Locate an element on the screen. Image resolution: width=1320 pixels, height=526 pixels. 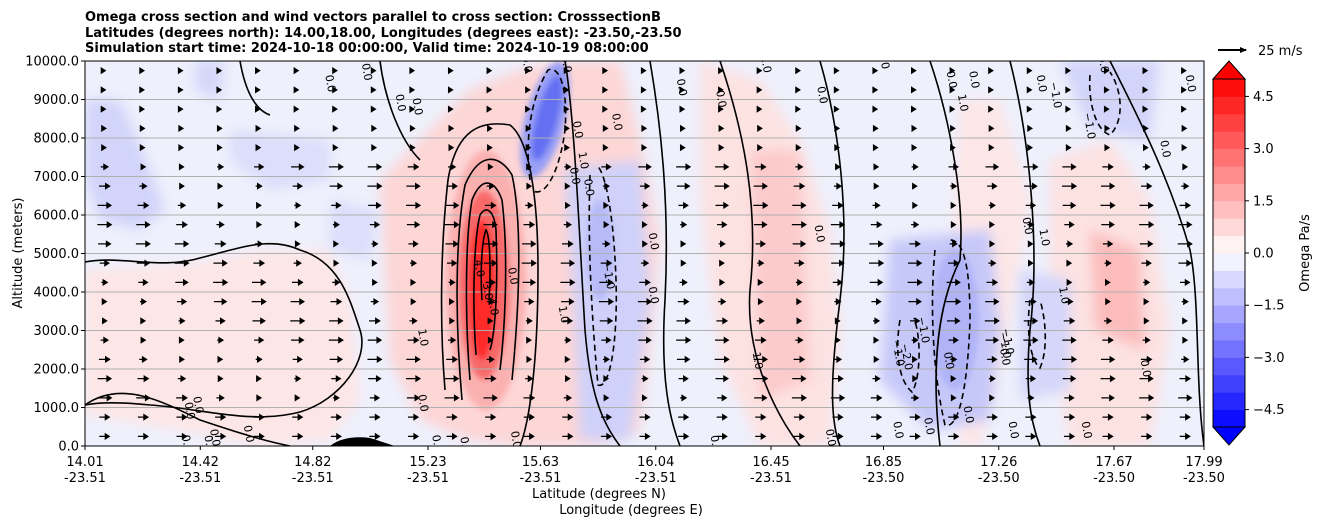
contour-zero-core is located at coordinates (489, 284).